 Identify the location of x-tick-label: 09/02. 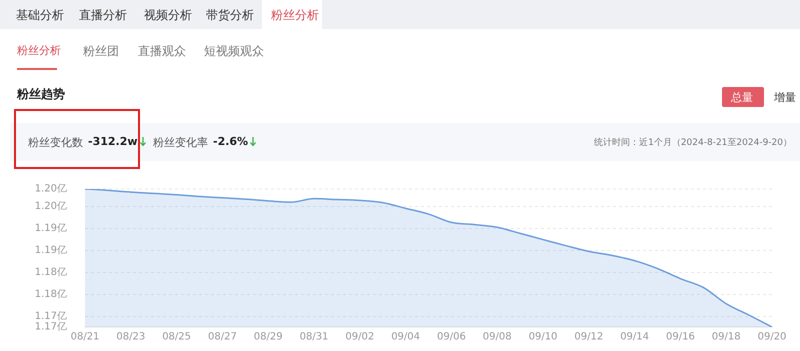
(359, 337).